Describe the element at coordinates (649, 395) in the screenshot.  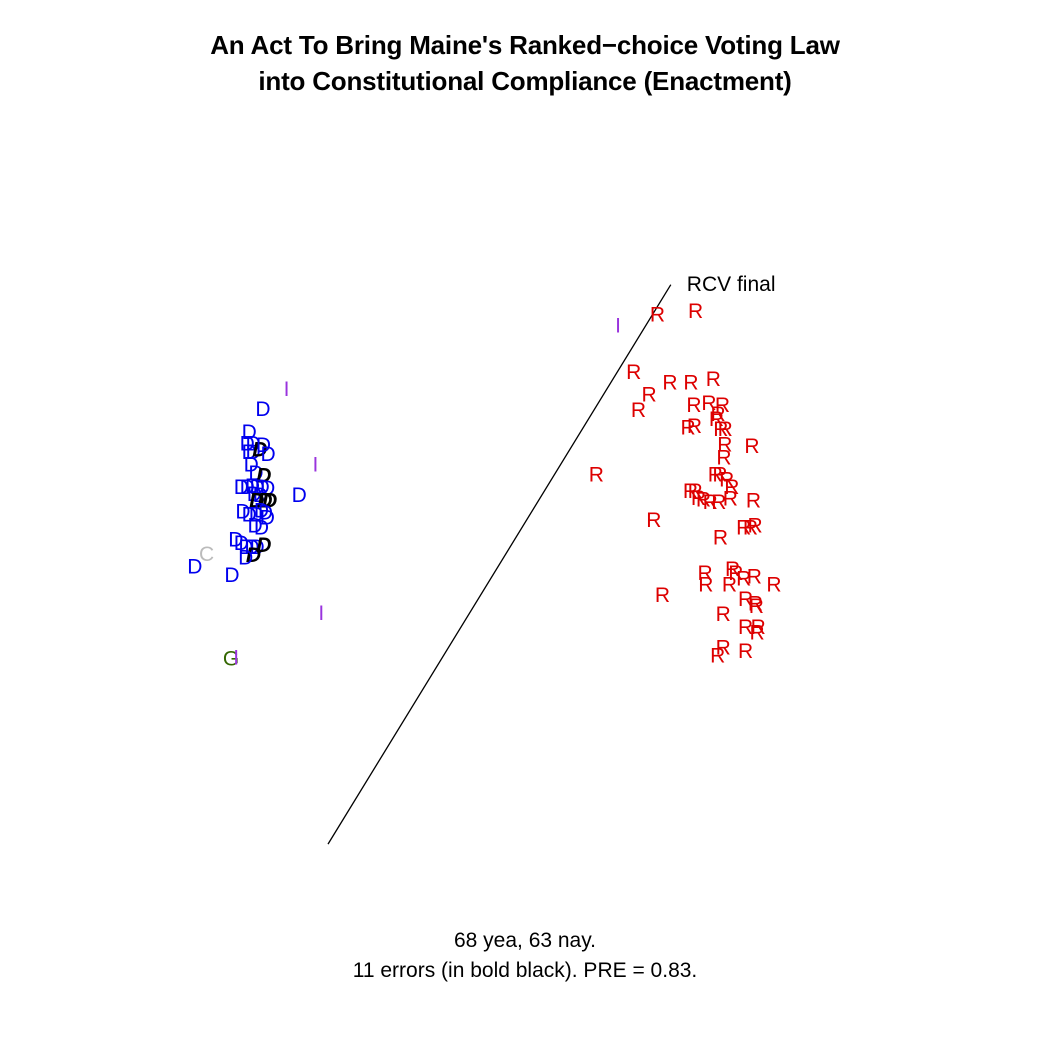
I see `point-republican-52: R` at that location.